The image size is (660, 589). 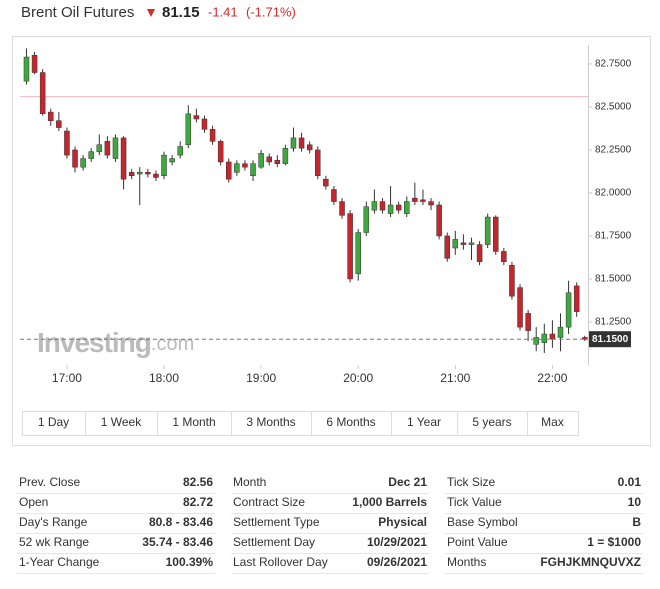 I want to click on watermark-suffix: .com, so click(x=172, y=344).